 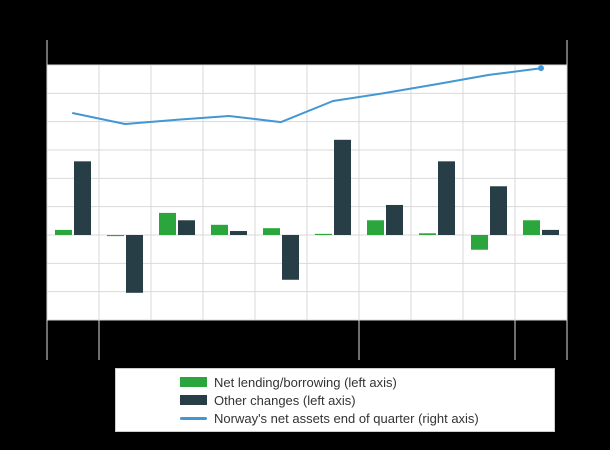 I want to click on net-assets-line-swatch-icon, so click(x=193, y=418).